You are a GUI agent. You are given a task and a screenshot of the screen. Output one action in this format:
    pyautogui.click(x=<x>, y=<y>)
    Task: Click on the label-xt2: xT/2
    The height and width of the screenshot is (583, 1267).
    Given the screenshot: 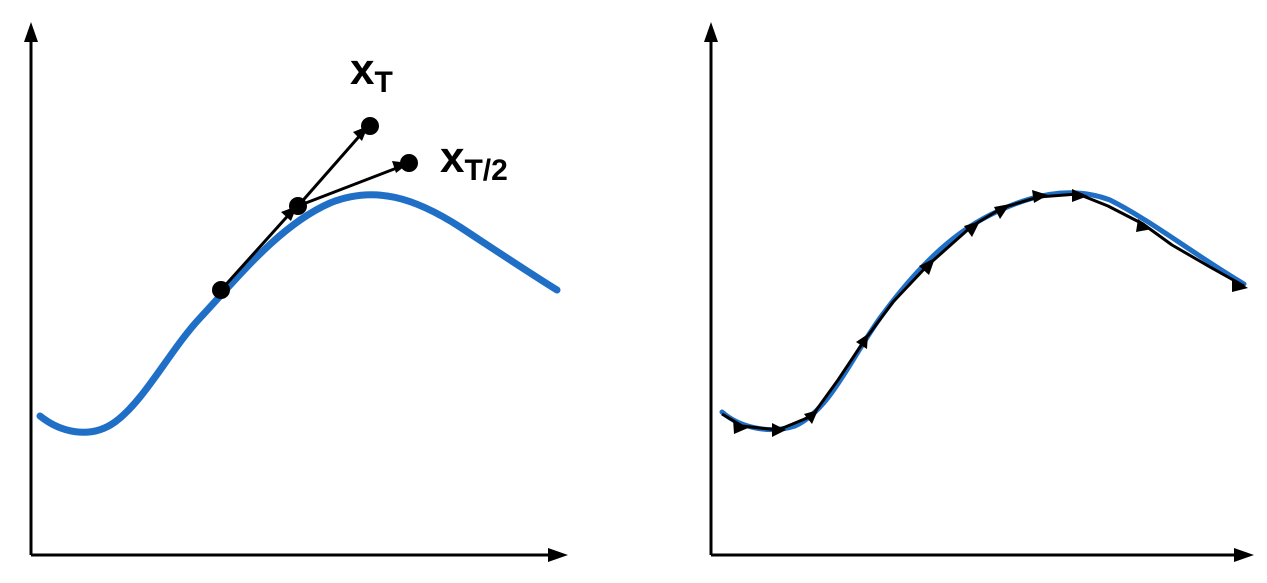 What is the action you would take?
    pyautogui.click(x=474, y=160)
    